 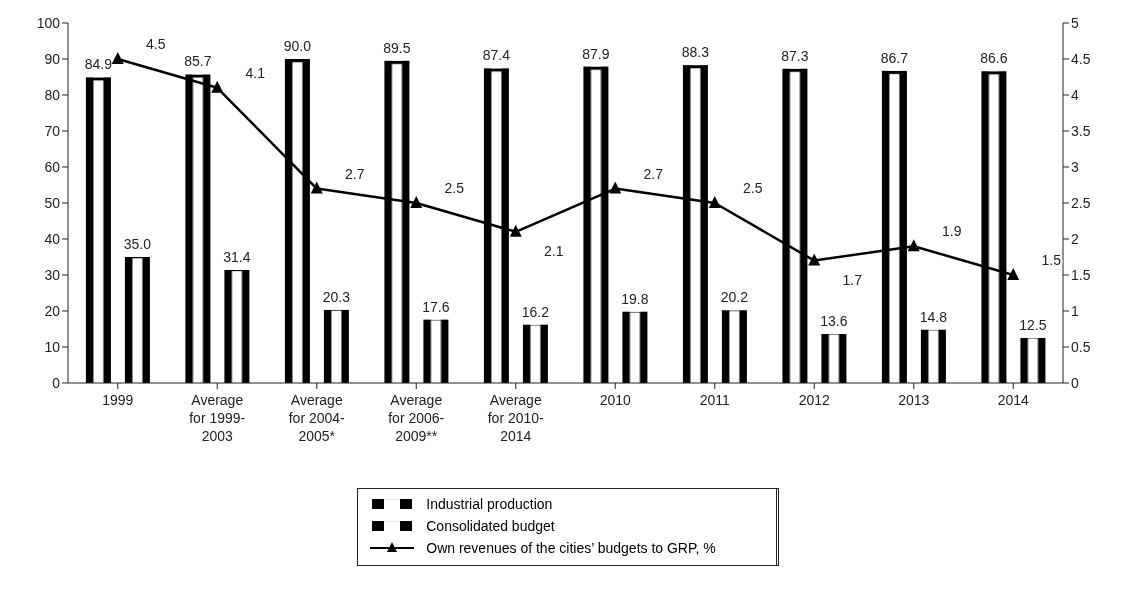 I want to click on data-label: 19.8, so click(x=635, y=298).